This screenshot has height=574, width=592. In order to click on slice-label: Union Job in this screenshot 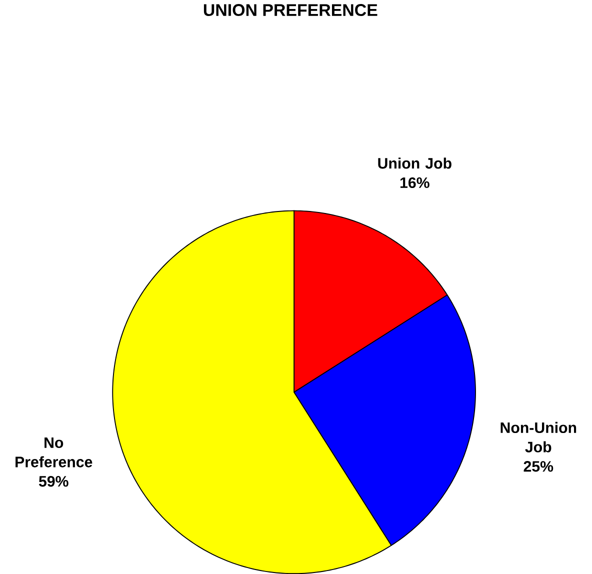, I will do `click(415, 163)`.